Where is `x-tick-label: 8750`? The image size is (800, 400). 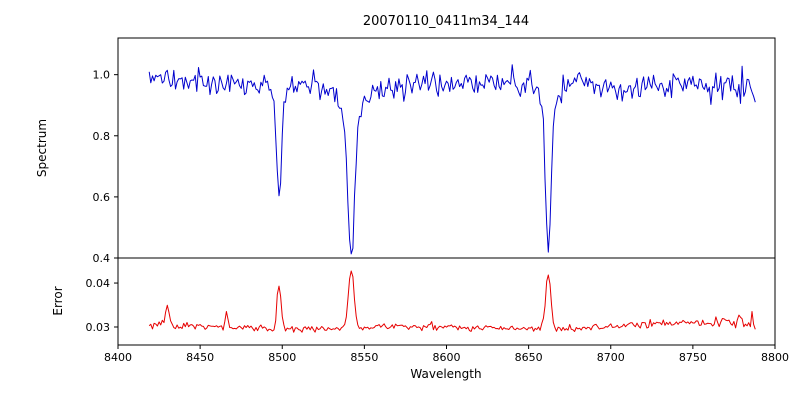 x-tick-label: 8750 is located at coordinates (693, 357).